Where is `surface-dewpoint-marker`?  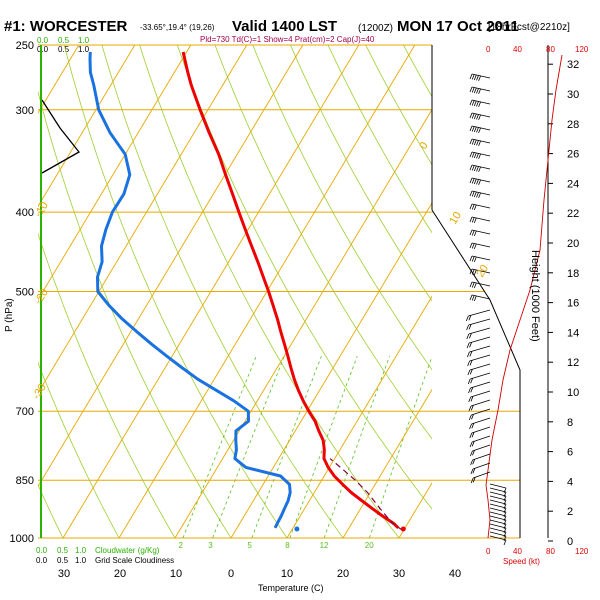
surface-dewpoint-marker is located at coordinates (297, 529).